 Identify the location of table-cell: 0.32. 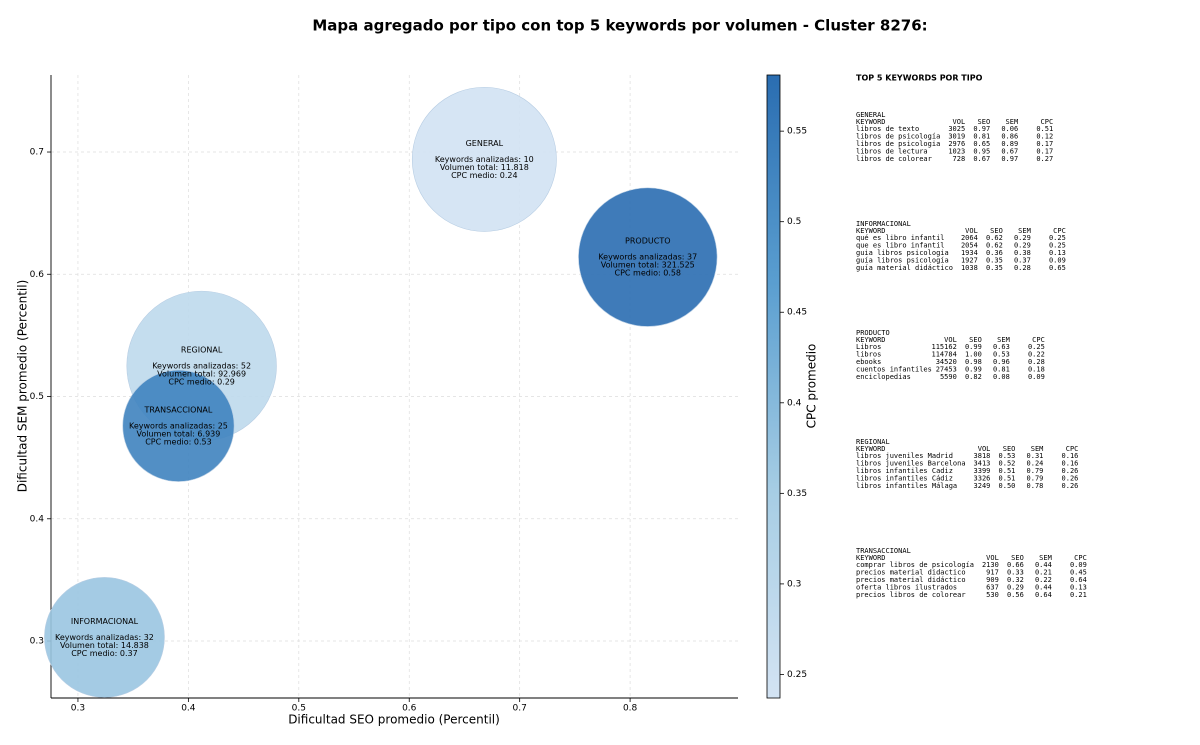
(1015, 580).